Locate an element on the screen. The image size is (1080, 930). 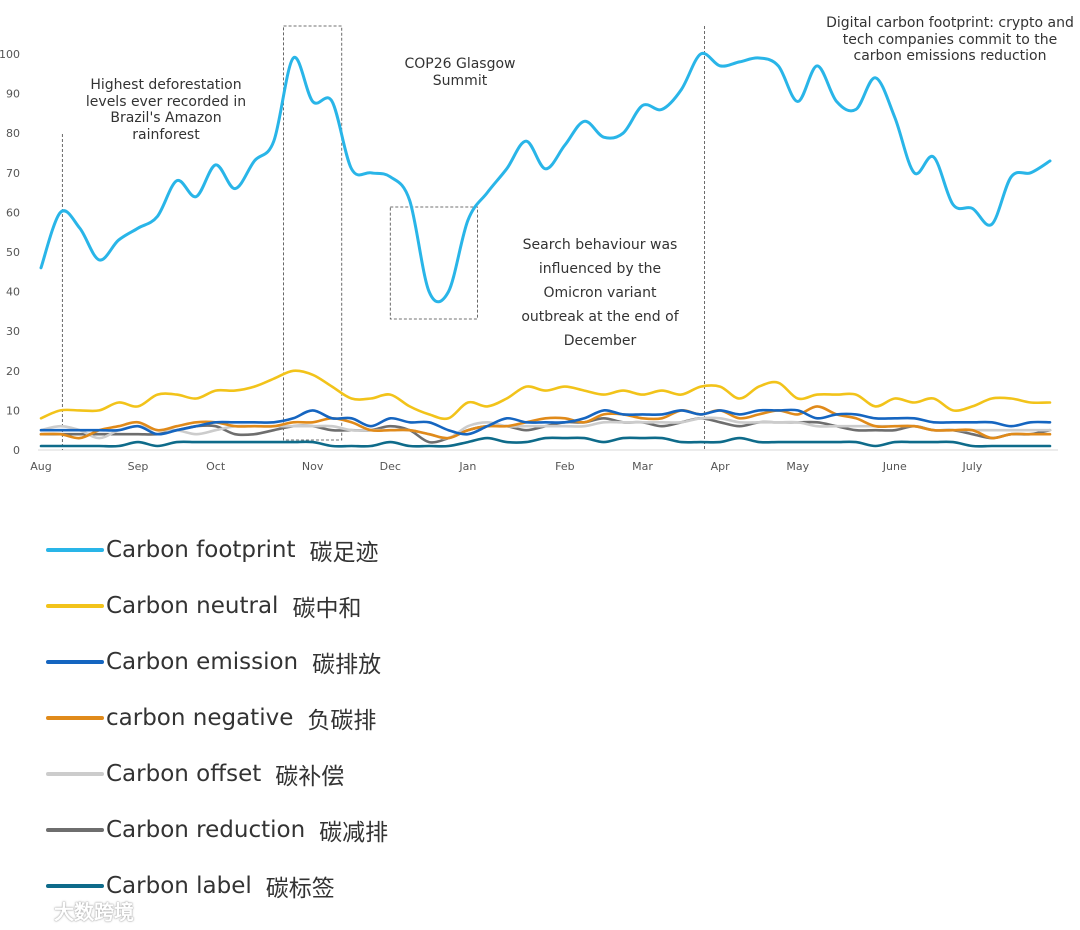
y-tick-label-20: 20 is located at coordinates (13, 371).